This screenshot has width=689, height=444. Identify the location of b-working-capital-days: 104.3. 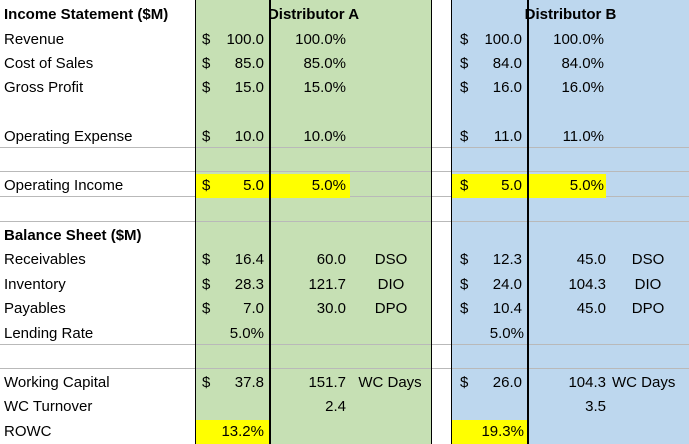
(587, 382).